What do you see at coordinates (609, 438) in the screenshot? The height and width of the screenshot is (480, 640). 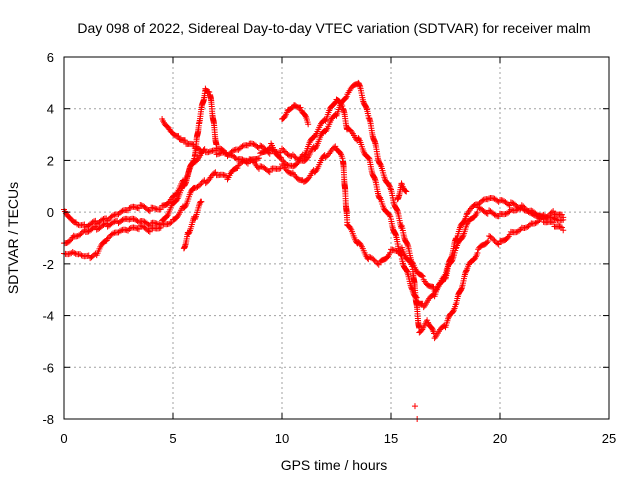 I see `x-tick-label: 25` at bounding box center [609, 438].